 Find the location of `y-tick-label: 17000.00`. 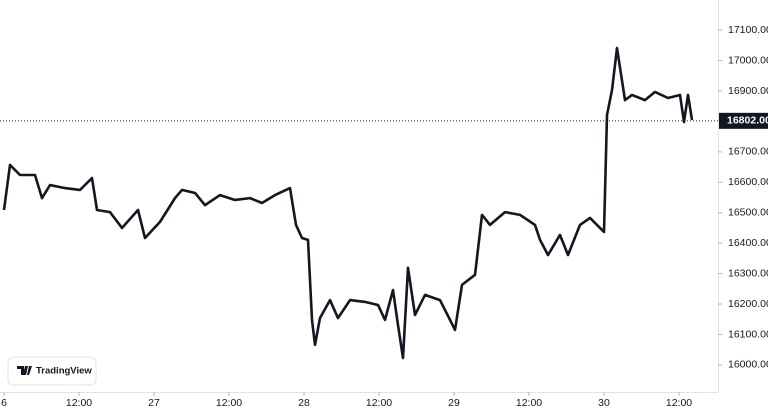

y-tick-label: 17000.00 is located at coordinates (748, 60).